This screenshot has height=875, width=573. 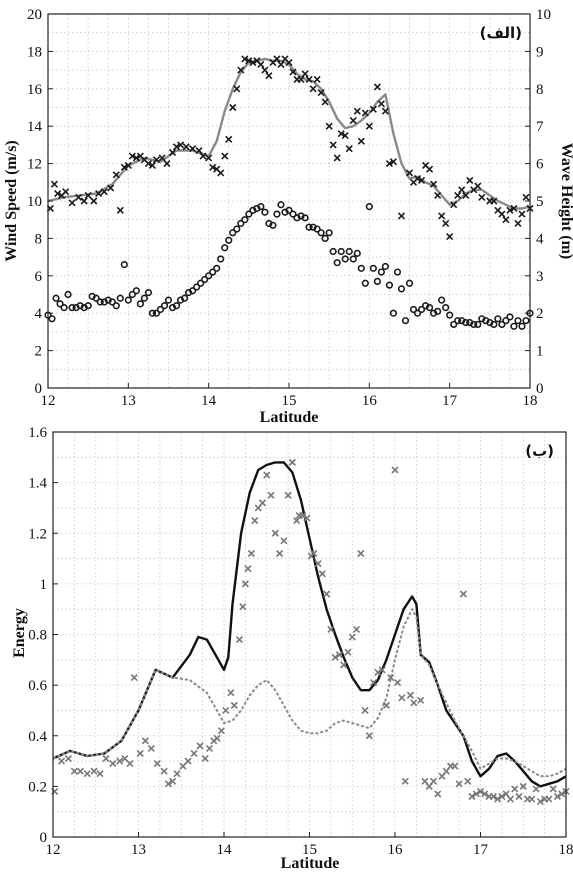 What do you see at coordinates (35, 127) in the screenshot?
I see `y-tick-label: 14` at bounding box center [35, 127].